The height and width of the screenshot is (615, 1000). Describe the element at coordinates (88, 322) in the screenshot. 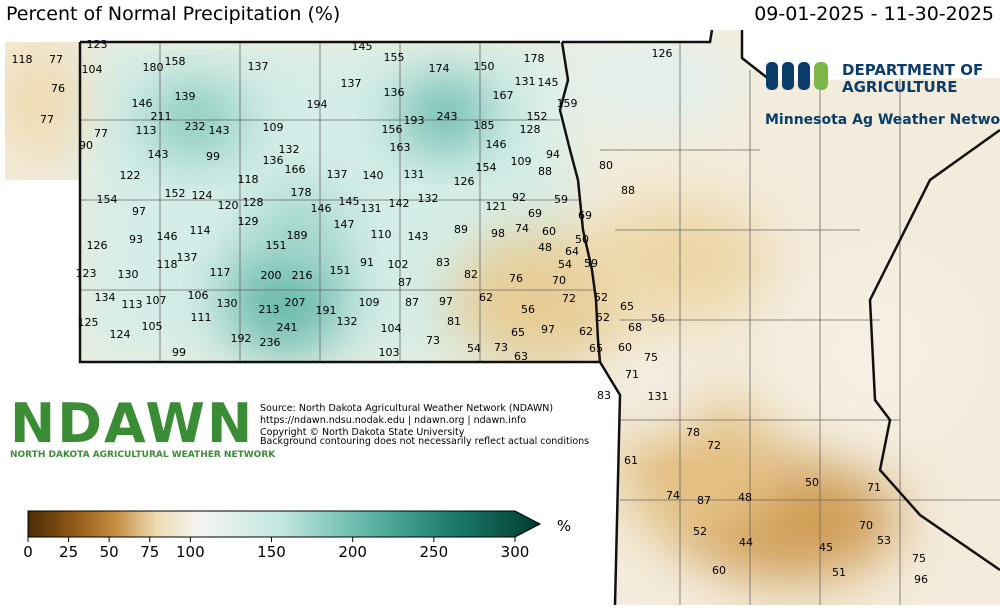

I see `station-value: 125` at that location.